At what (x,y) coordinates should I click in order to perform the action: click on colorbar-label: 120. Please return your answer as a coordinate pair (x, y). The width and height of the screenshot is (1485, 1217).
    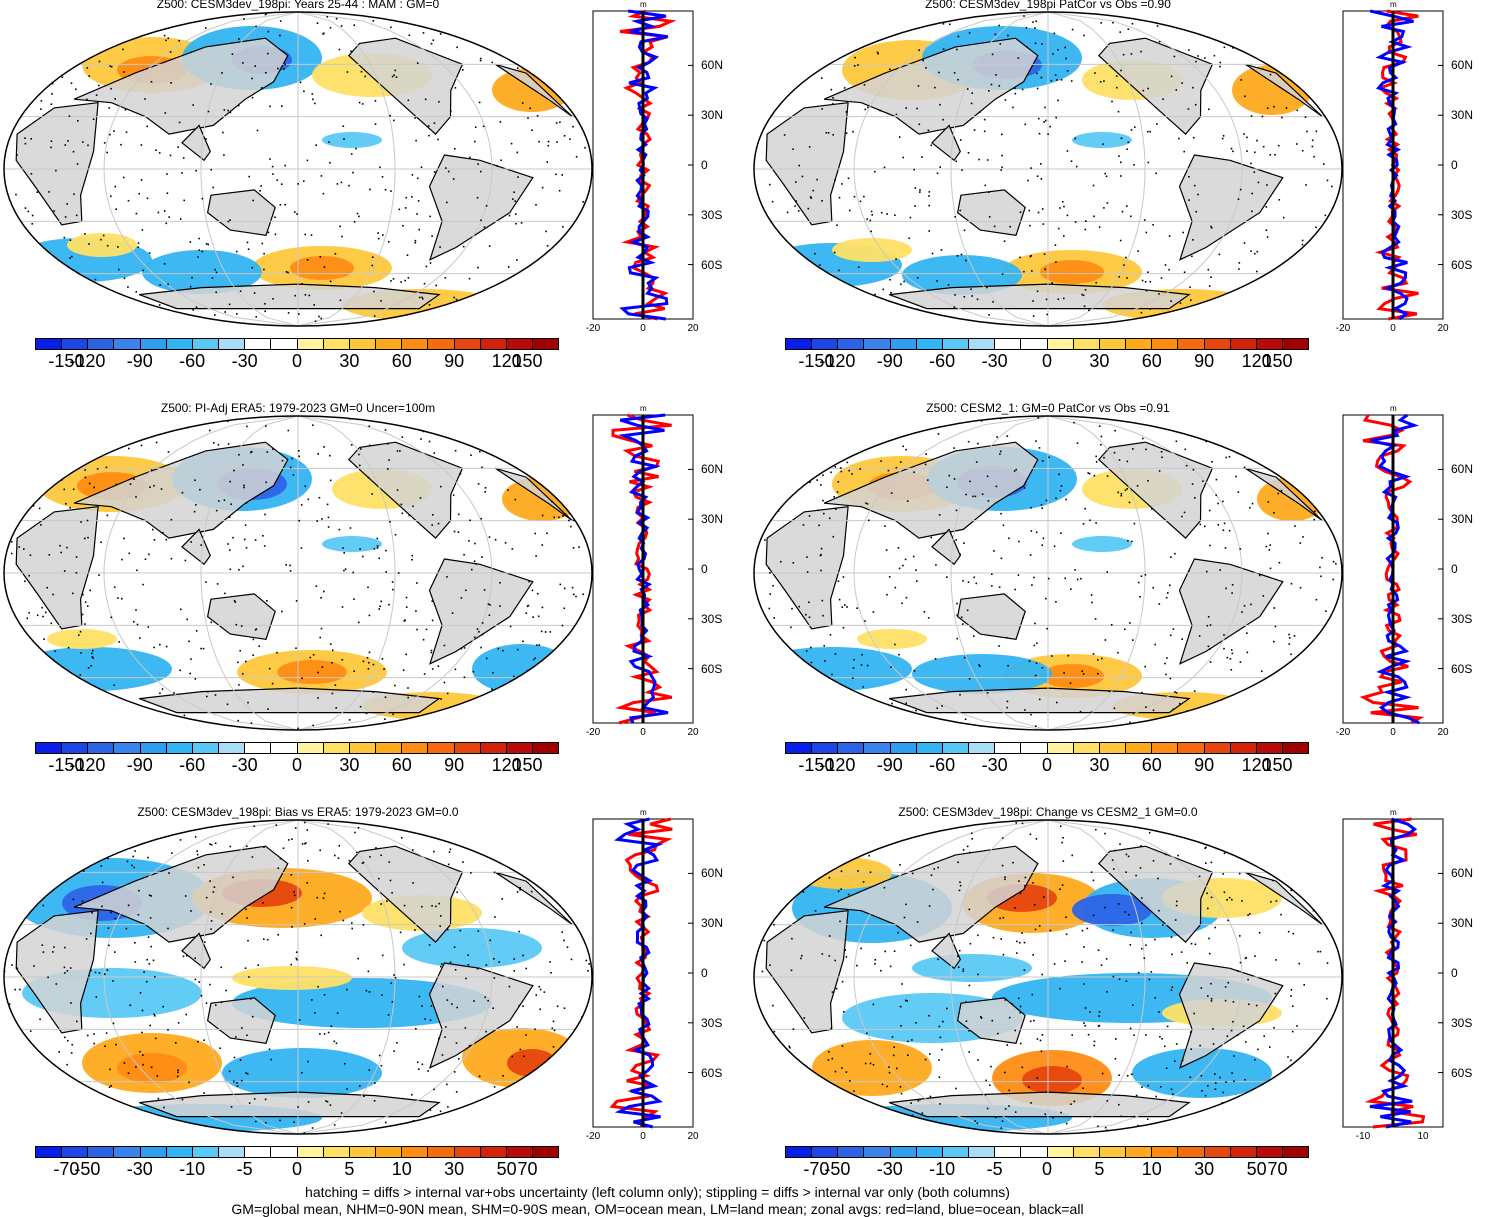
    Looking at the image, I should click on (506, 765).